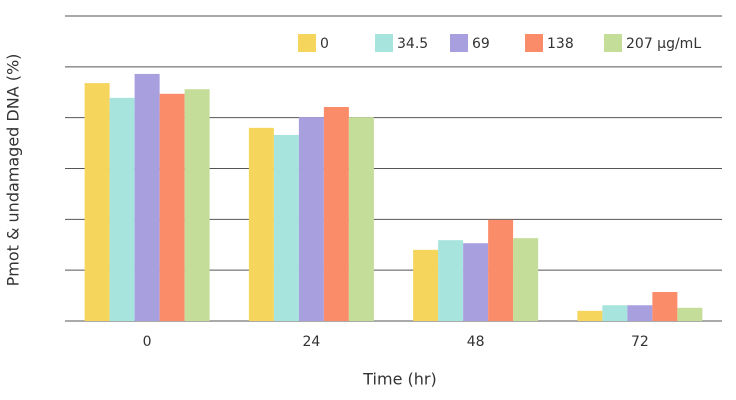 The image size is (736, 400). What do you see at coordinates (663, 44) in the screenshot?
I see `legend-label: 207 μg/mL` at bounding box center [663, 44].